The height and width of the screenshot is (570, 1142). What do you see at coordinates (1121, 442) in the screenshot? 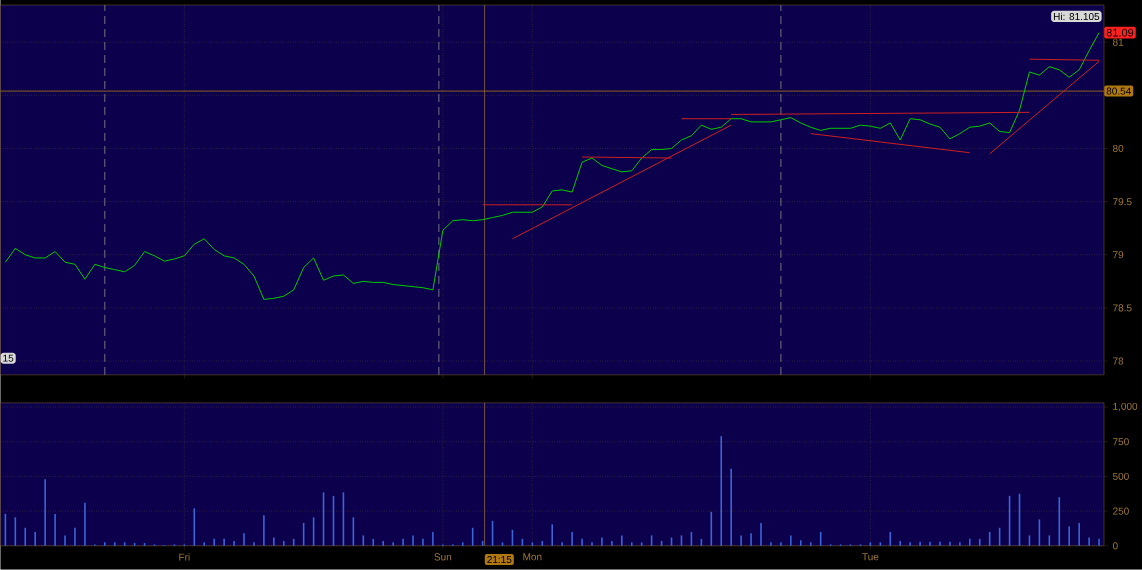
I see `y-tick-label: 750` at bounding box center [1121, 442].